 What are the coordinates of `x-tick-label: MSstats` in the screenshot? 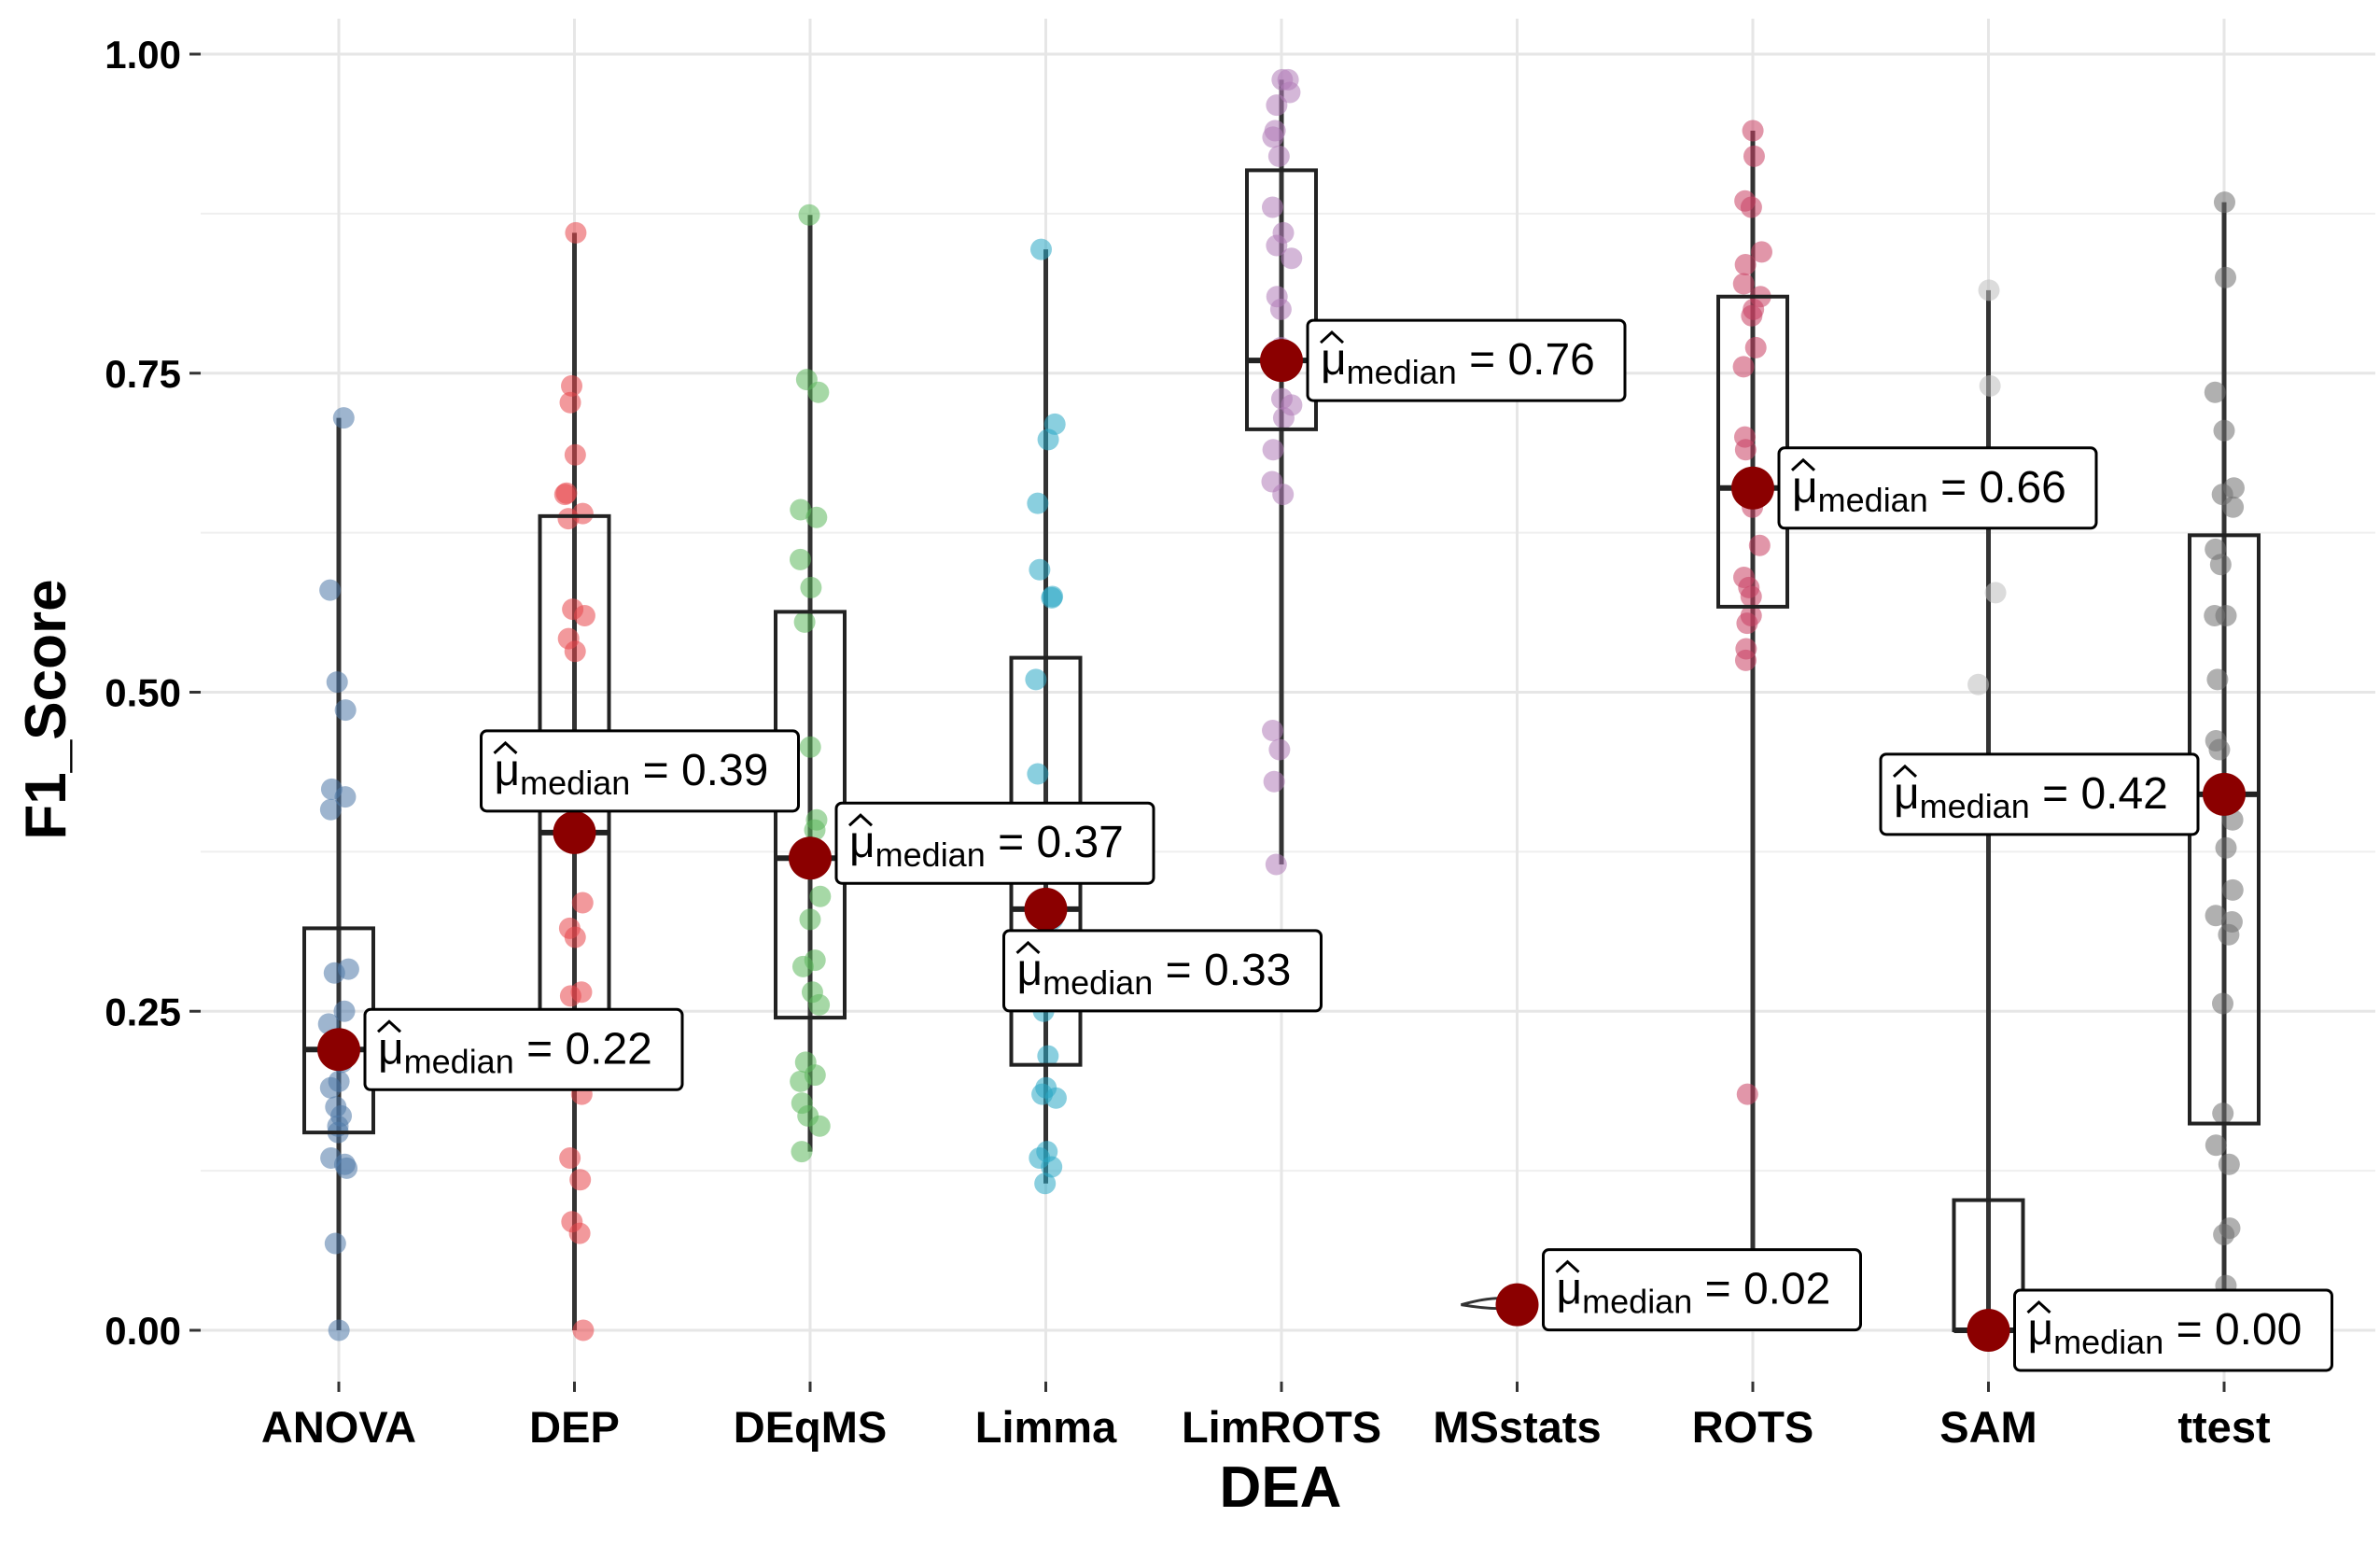 It's located at (1517, 1427).